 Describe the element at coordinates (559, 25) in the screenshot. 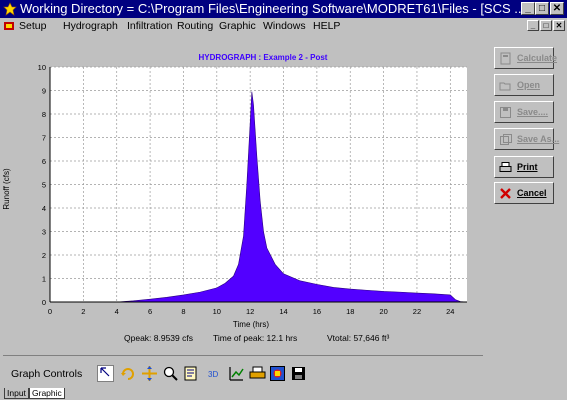

I see `mdi-close-button: ✕` at that location.